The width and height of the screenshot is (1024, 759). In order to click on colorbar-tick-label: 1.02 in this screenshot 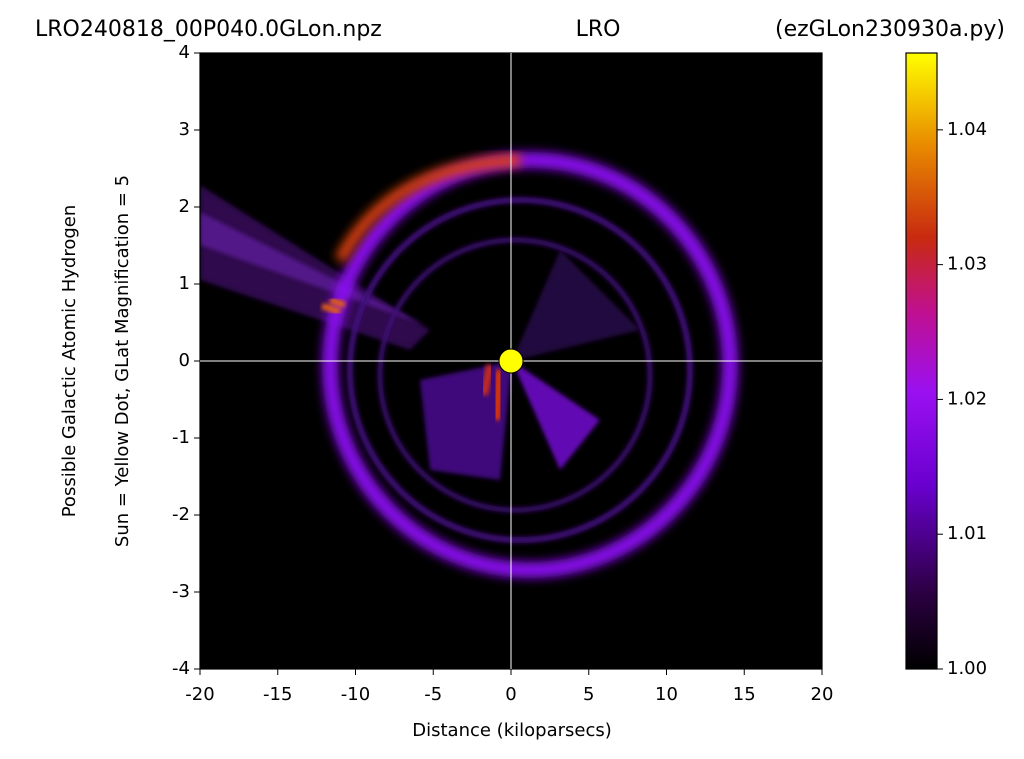, I will do `click(967, 398)`.